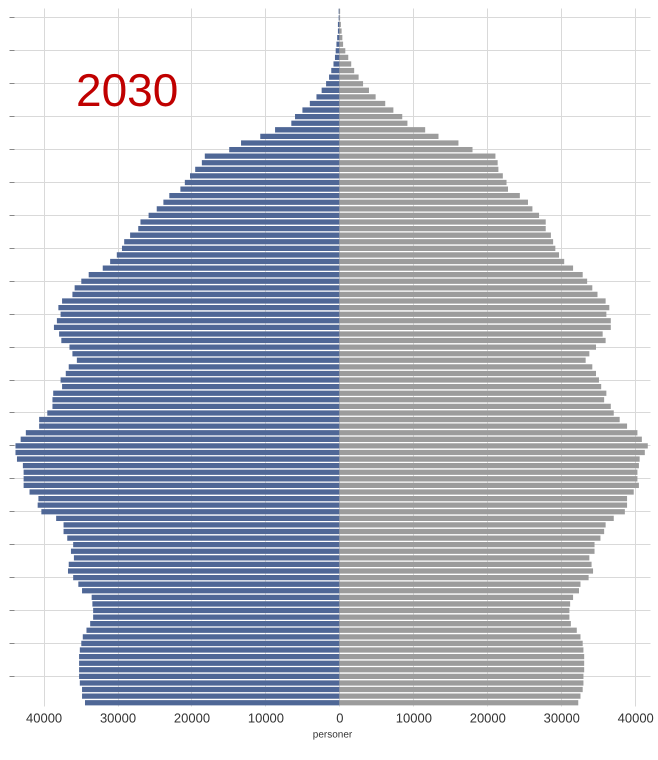 The image size is (658, 760). Describe the element at coordinates (127, 90) in the screenshot. I see `annotation: 2030` at that location.